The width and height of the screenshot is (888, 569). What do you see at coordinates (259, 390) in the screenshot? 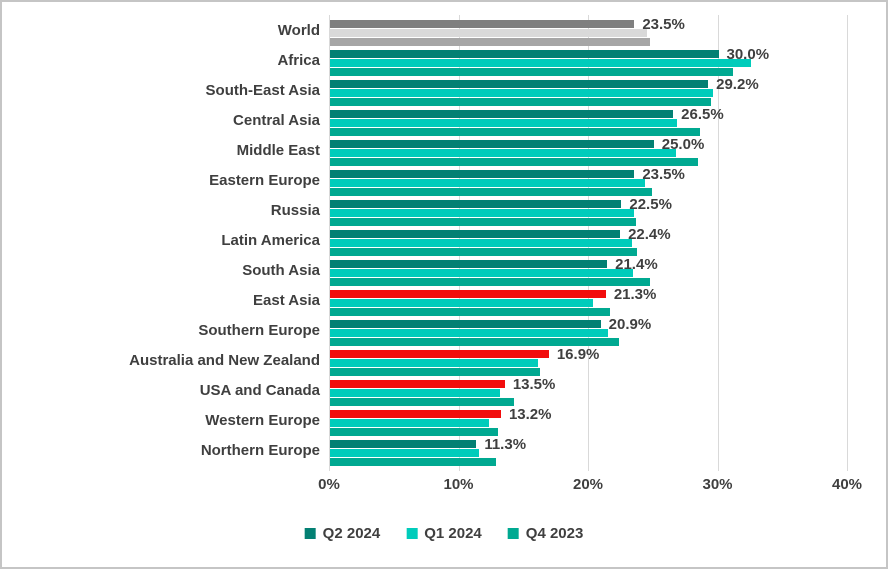
I see `category-label: USA and Canada` at bounding box center [259, 390].